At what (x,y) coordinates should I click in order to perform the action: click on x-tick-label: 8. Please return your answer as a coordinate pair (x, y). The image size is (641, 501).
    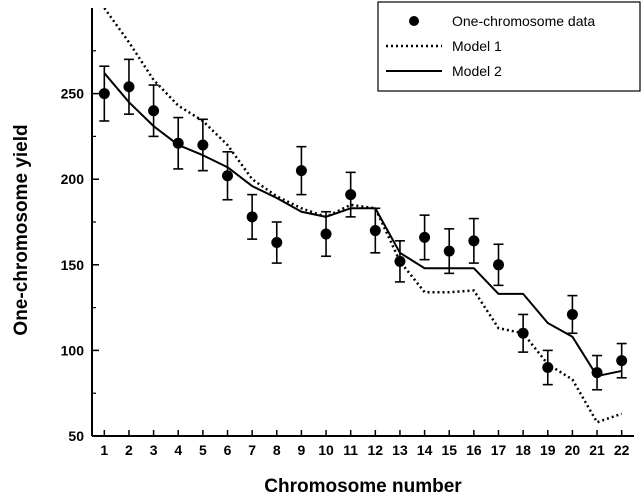
    Looking at the image, I should click on (277, 450).